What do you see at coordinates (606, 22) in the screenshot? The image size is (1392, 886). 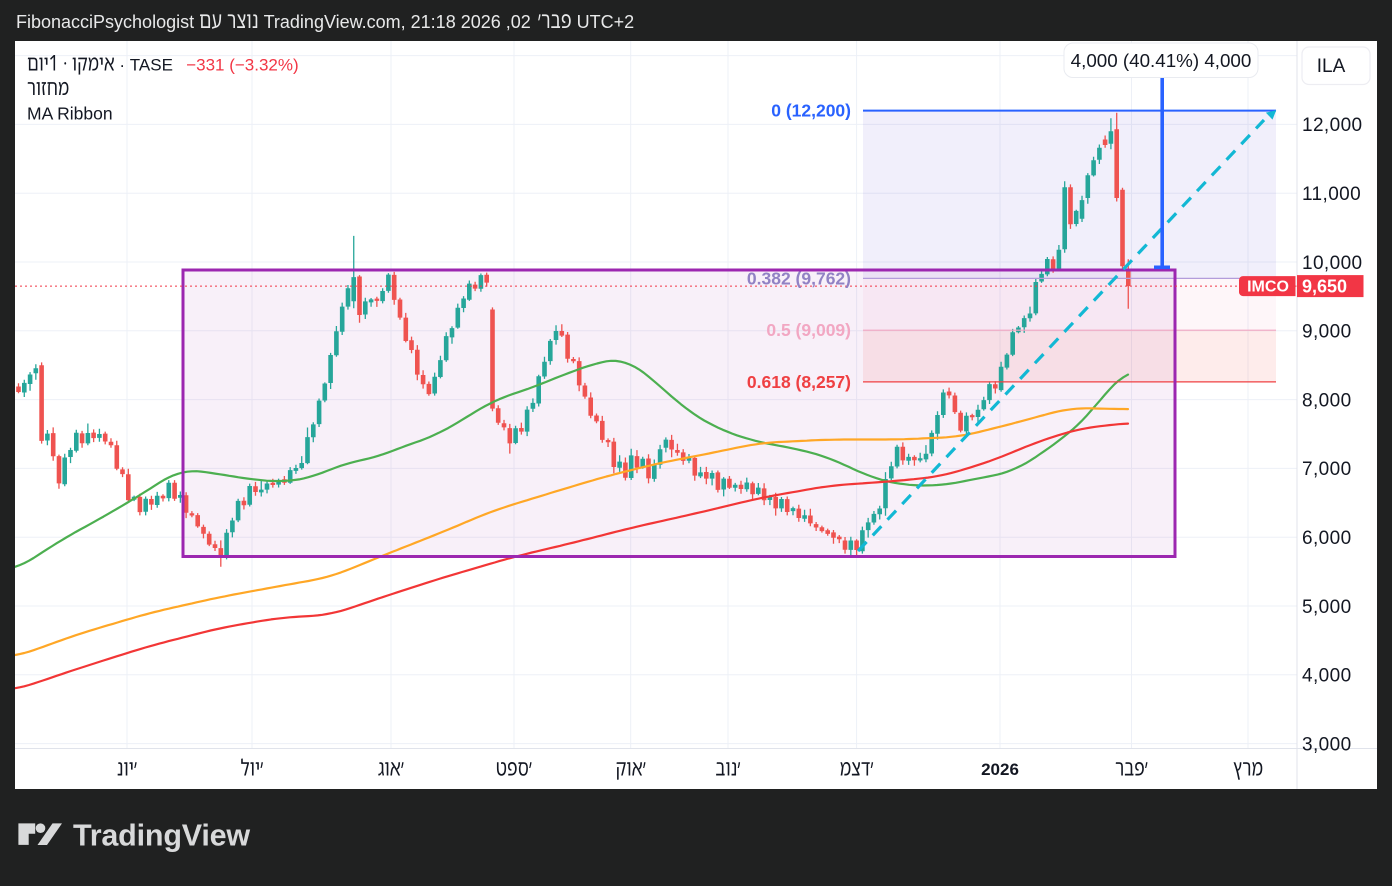 I see `svg-text: UTC+2` at bounding box center [606, 22].